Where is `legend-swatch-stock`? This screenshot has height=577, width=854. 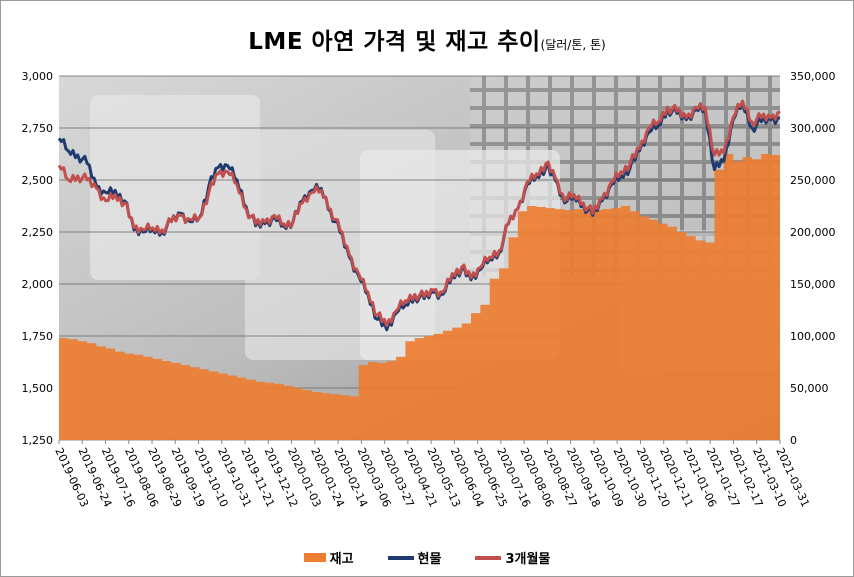 legend-swatch-stock is located at coordinates (314, 557).